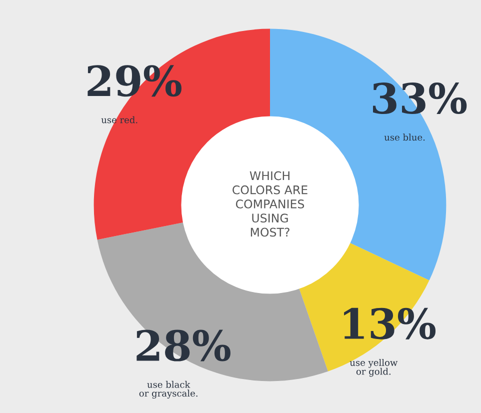  Describe the element at coordinates (374, 367) in the screenshot. I see `slice-label: use yellow or gold.` at that location.